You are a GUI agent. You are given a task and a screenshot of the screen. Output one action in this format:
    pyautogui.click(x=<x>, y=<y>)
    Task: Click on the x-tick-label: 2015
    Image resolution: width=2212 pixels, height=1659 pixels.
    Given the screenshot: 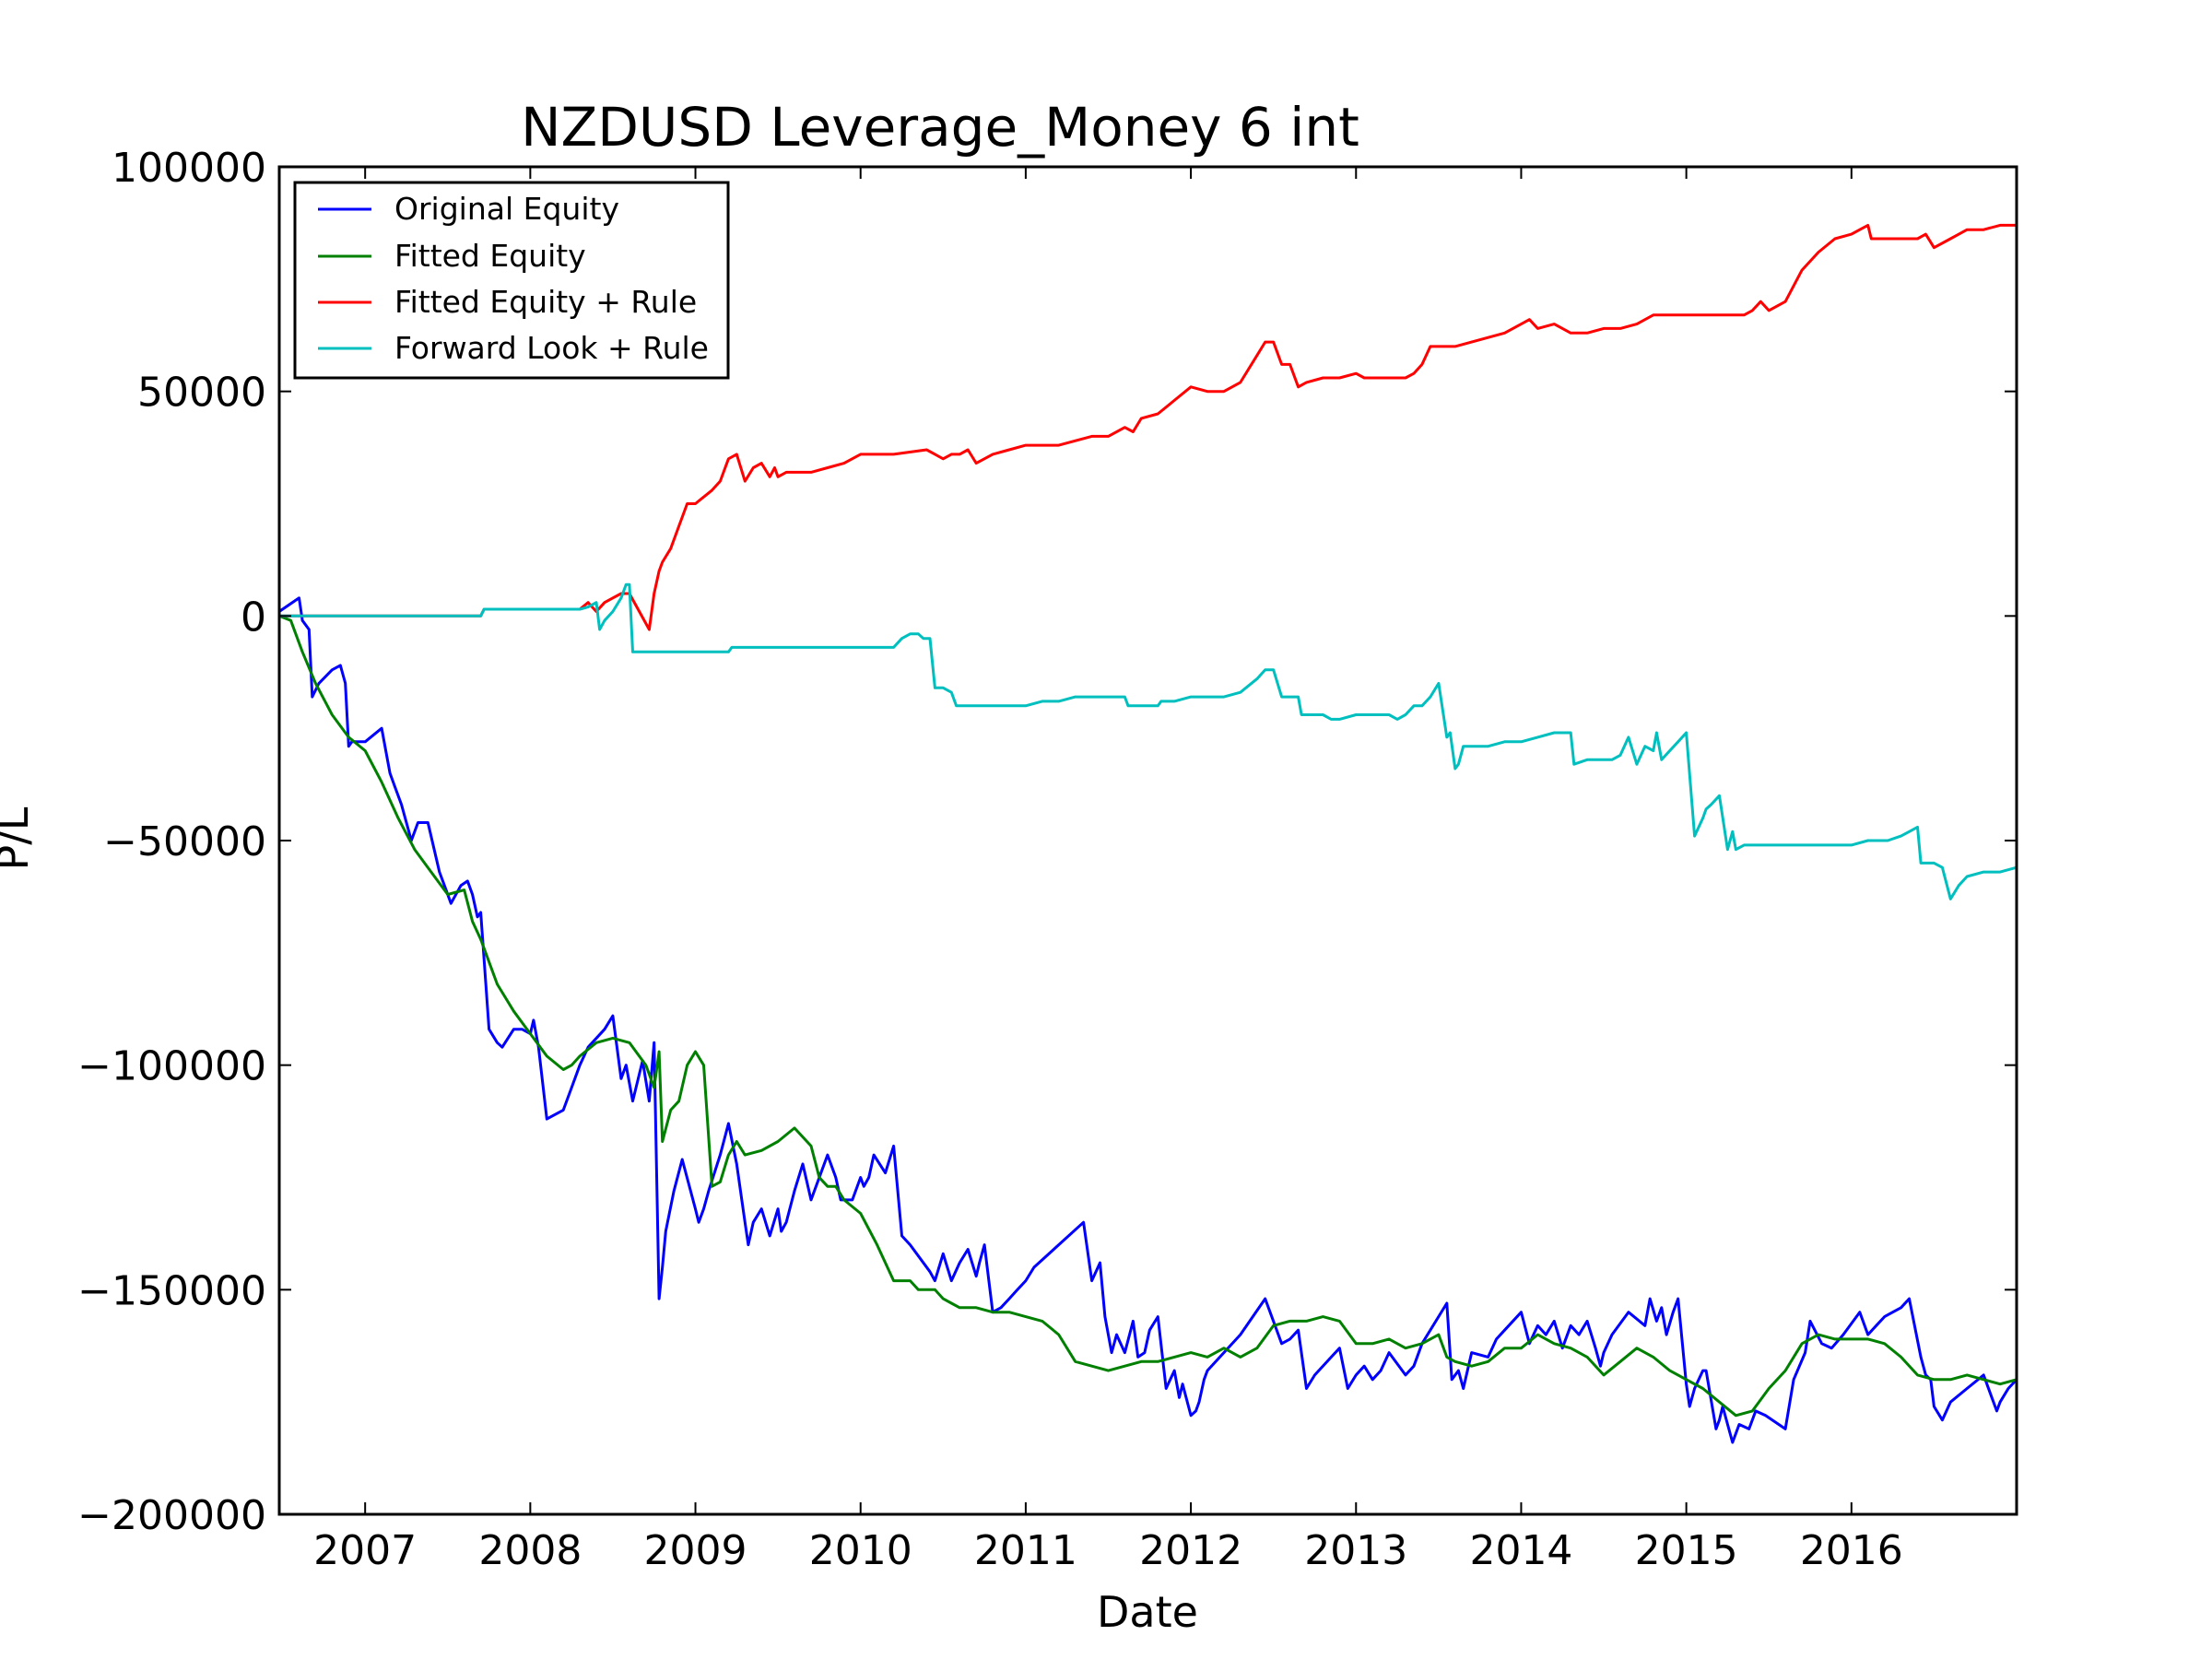 What is the action you would take?
    pyautogui.click(x=1686, y=1550)
    